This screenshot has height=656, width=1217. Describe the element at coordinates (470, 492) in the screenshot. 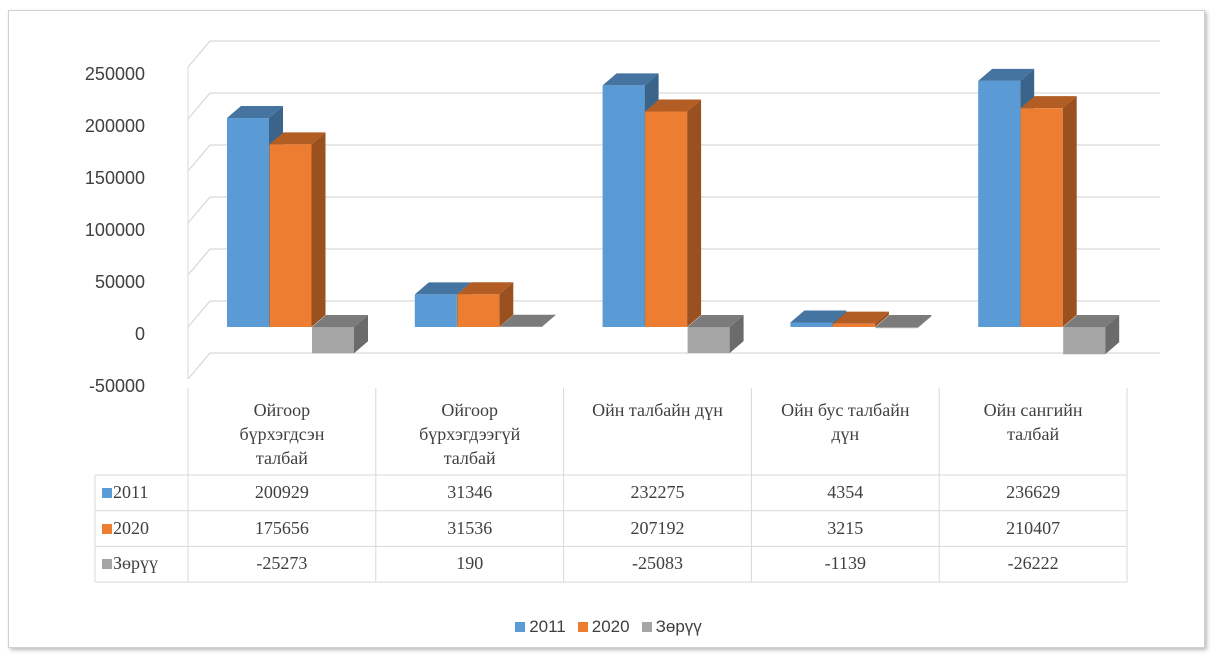

I see `table-value: 31346` at that location.